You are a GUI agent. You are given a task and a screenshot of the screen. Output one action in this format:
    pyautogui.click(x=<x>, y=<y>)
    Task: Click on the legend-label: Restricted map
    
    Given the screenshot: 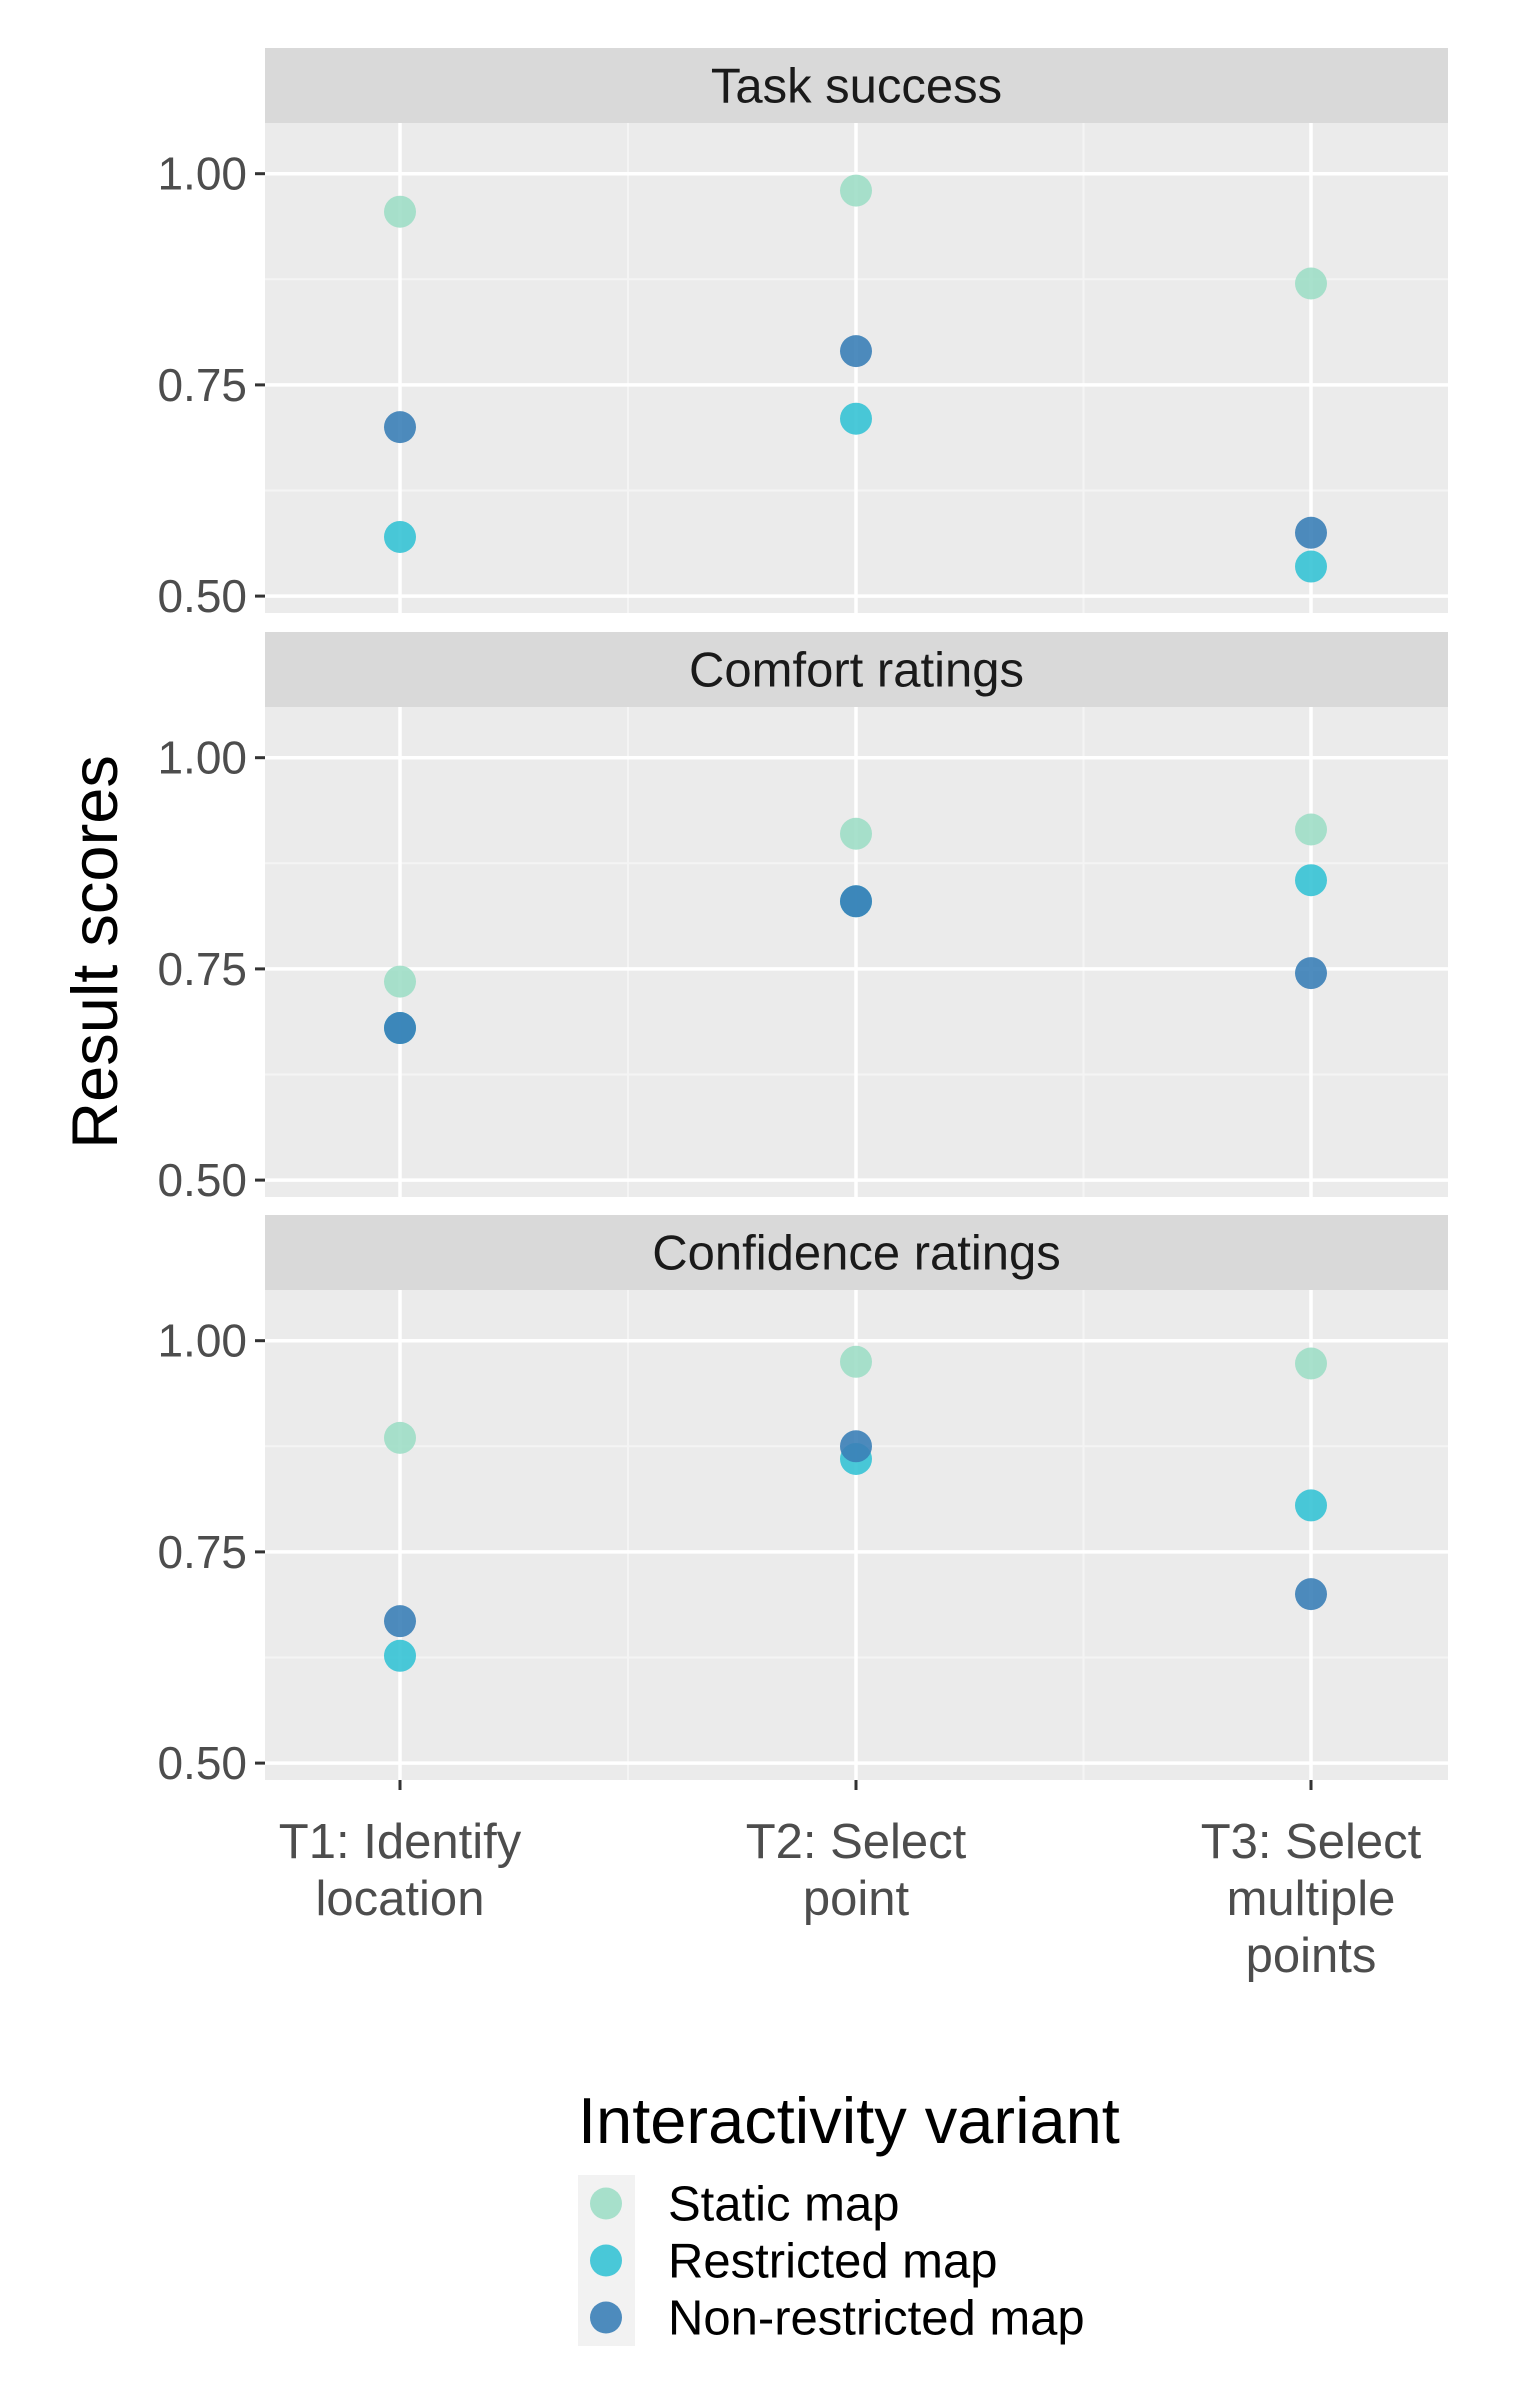 What is the action you would take?
    pyautogui.click(x=833, y=2262)
    